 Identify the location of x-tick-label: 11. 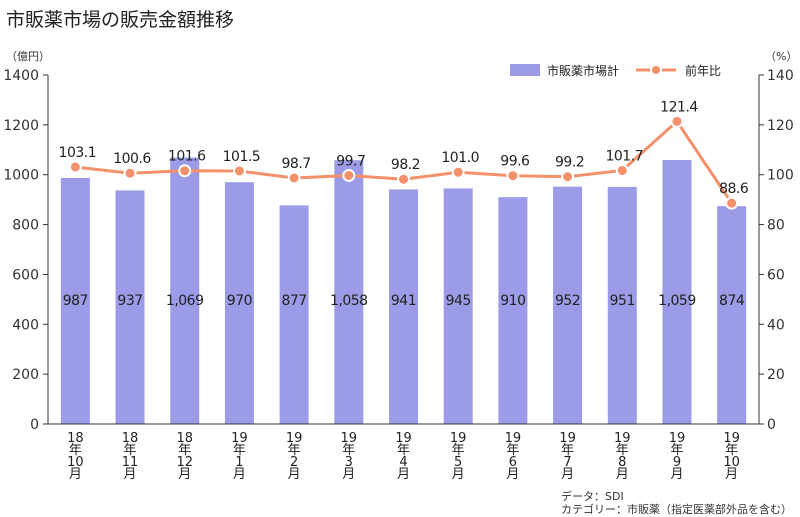
(130, 462).